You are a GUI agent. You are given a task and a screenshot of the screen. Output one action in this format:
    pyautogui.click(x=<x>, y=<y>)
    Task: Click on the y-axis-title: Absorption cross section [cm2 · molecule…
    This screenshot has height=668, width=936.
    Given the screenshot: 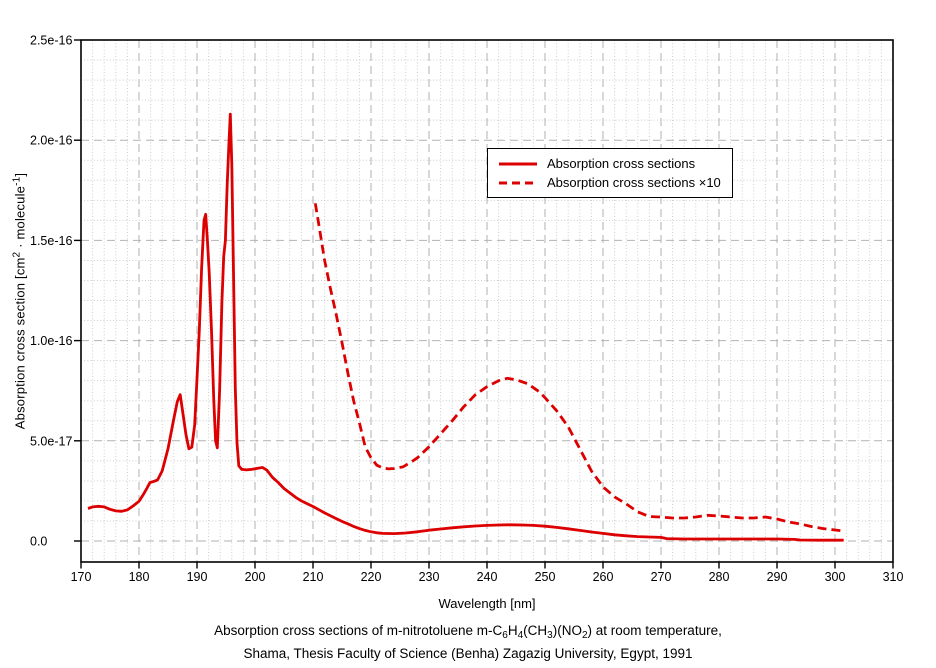 What is the action you would take?
    pyautogui.click(x=19, y=301)
    